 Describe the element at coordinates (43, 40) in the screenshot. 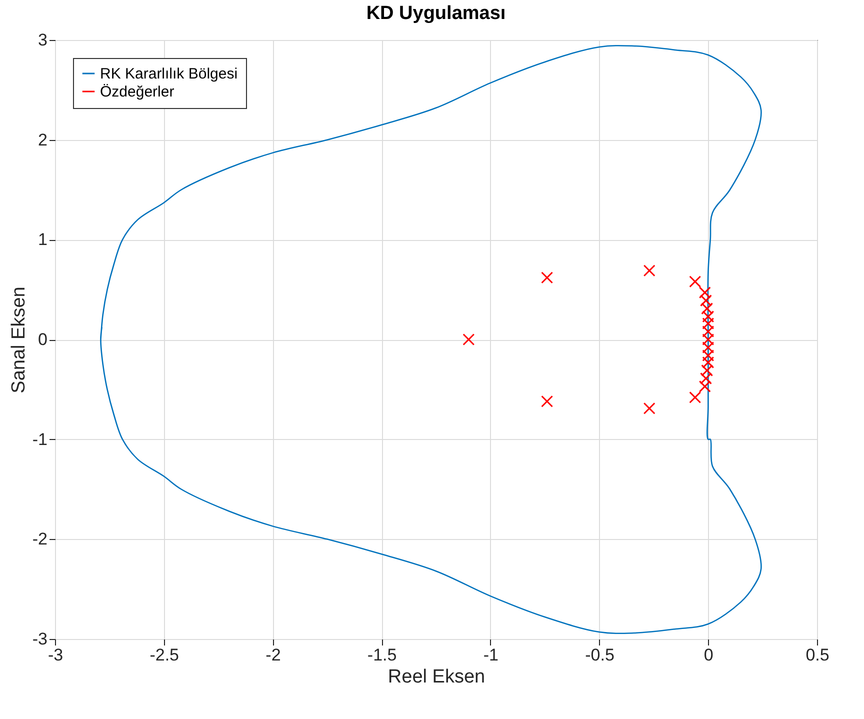

I see `y-tick-label: 3` at that location.